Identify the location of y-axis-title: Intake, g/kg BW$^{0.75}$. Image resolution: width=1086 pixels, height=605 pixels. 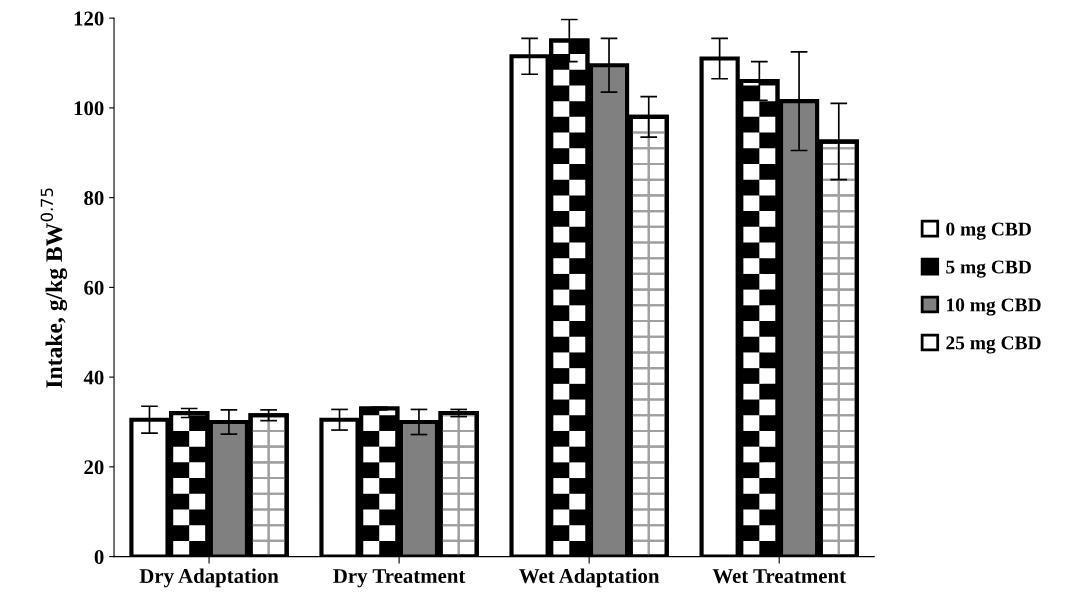
(54, 288).